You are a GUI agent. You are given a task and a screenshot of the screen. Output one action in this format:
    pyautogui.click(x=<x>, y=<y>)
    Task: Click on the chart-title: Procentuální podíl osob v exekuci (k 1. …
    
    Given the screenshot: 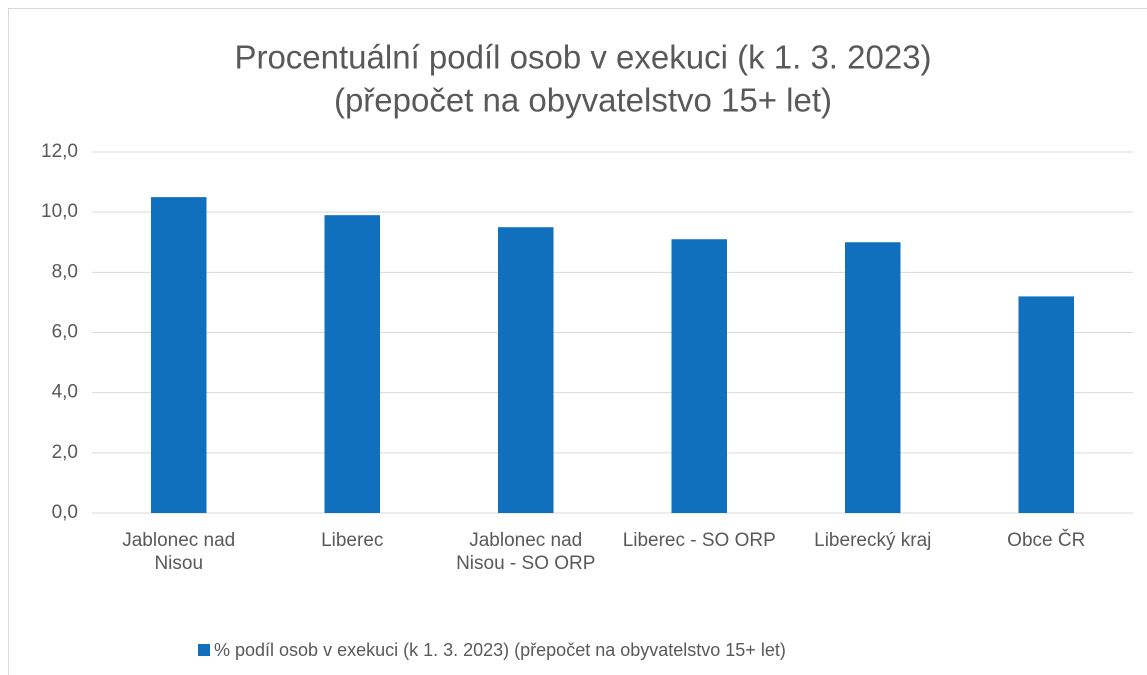 What is the action you would take?
    pyautogui.click(x=582, y=57)
    